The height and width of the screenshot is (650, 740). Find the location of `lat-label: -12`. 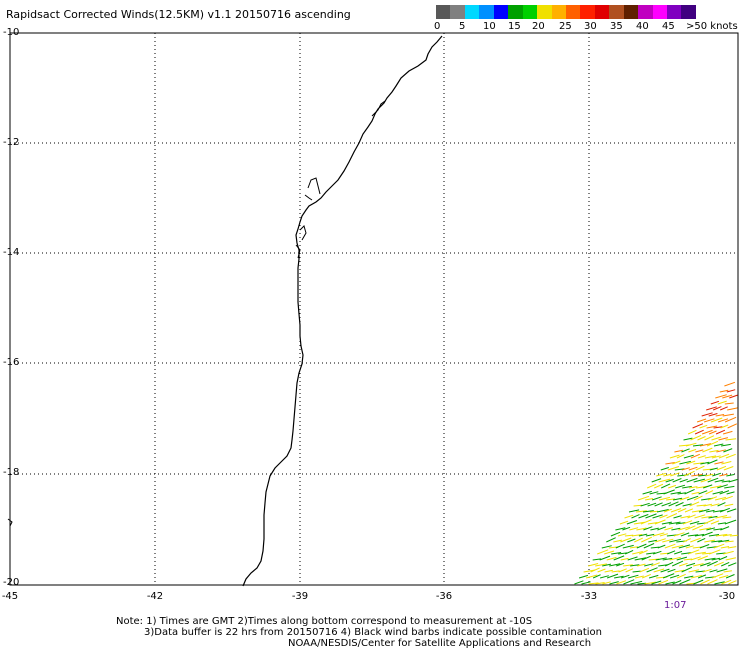

lat-label: -12 is located at coordinates (11, 142).